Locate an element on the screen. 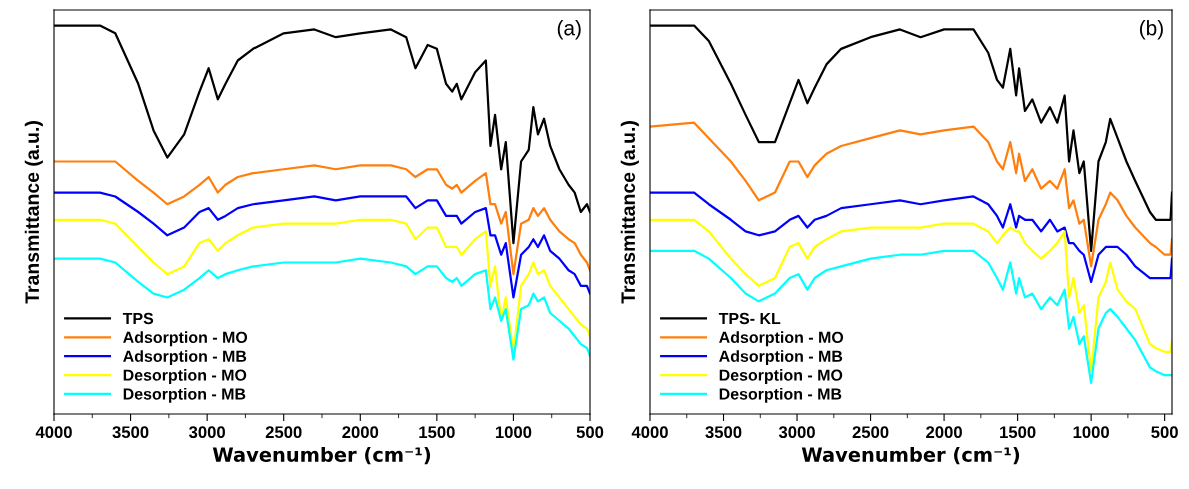  legend-label: TPS- KL is located at coordinates (749, 318).